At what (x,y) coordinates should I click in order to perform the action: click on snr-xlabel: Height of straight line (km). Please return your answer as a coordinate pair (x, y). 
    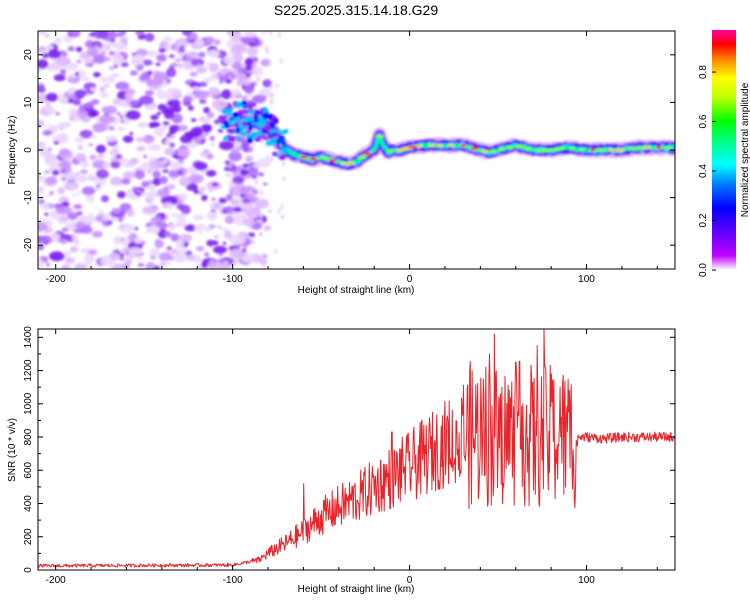
    Looking at the image, I should click on (356, 589).